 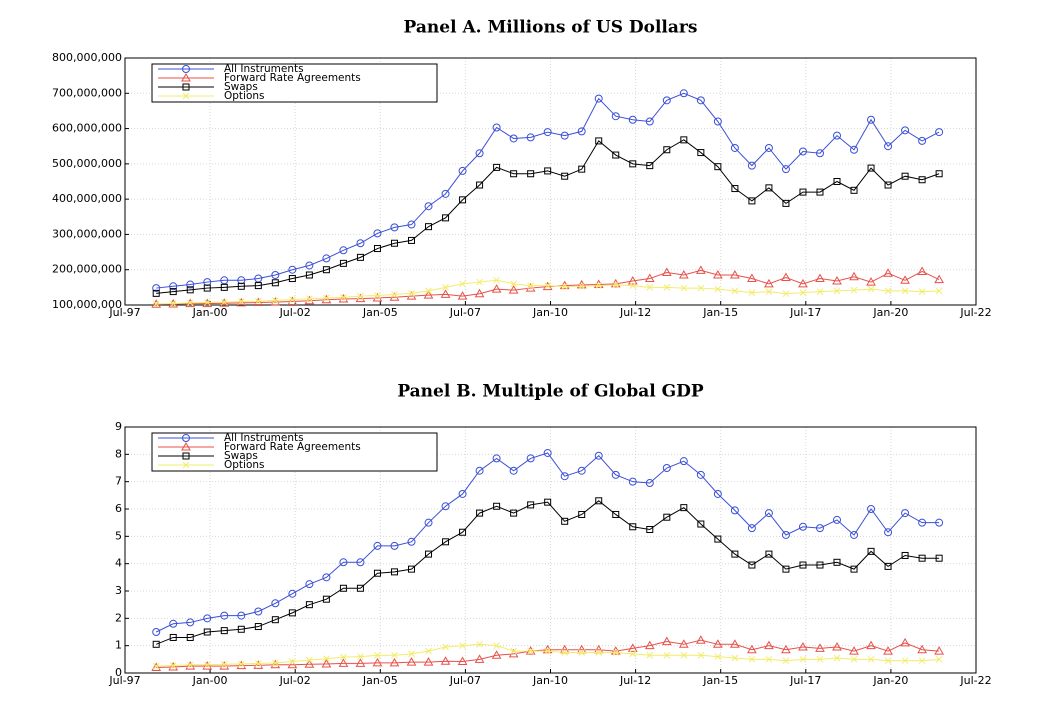 I want to click on y-tick-label: 400,000,000, so click(x=87, y=198).